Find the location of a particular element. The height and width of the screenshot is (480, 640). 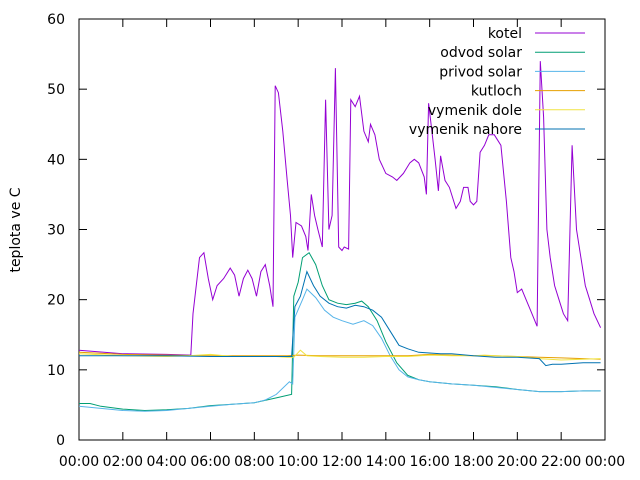

x-tick-label: 14:00 is located at coordinates (386, 462).